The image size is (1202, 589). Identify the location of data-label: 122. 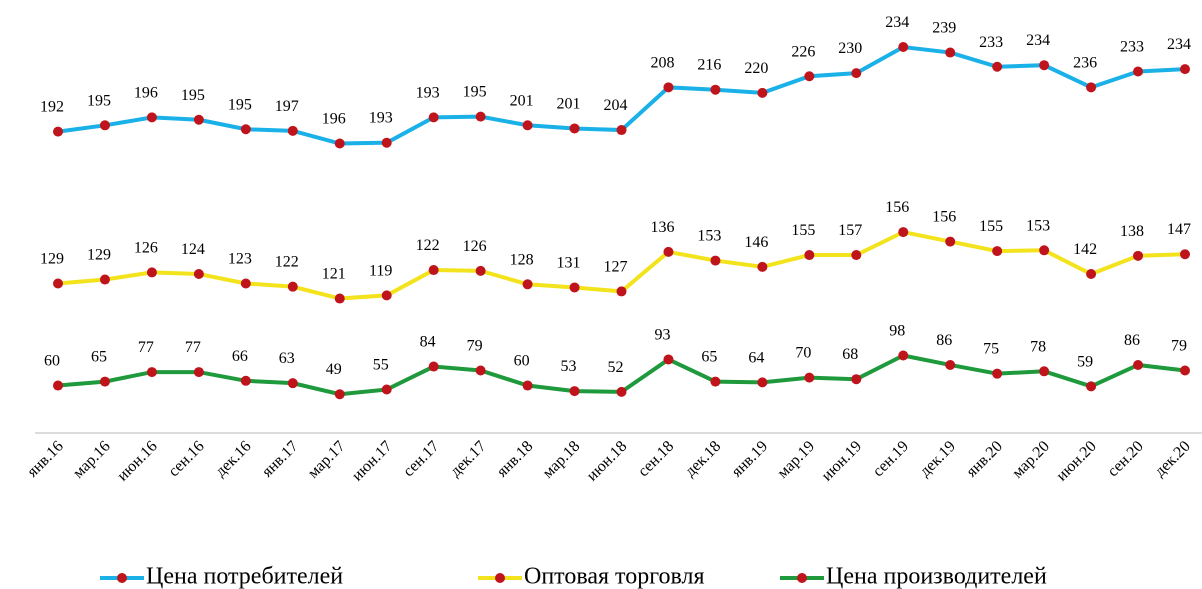
(287, 262).